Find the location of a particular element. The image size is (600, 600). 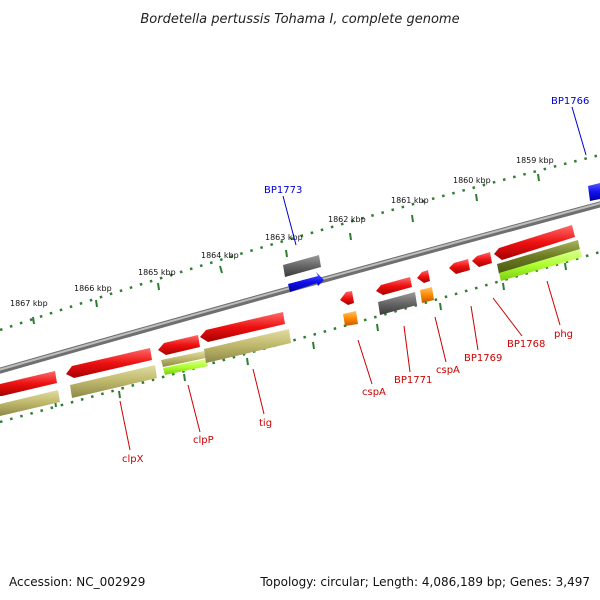

gene-label-BP1766: BP1766 is located at coordinates (570, 101).